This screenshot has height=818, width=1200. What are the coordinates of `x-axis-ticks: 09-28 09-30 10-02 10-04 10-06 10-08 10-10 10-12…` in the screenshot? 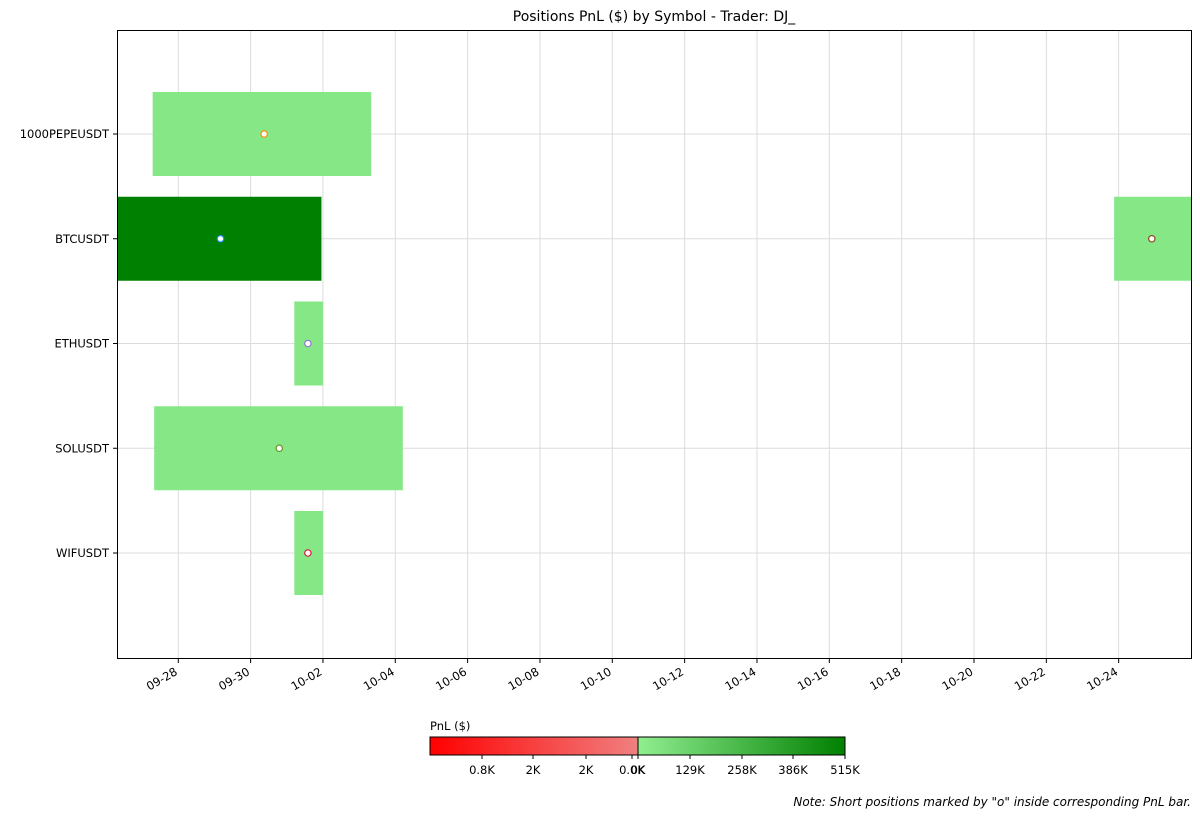 It's located at (632, 675).